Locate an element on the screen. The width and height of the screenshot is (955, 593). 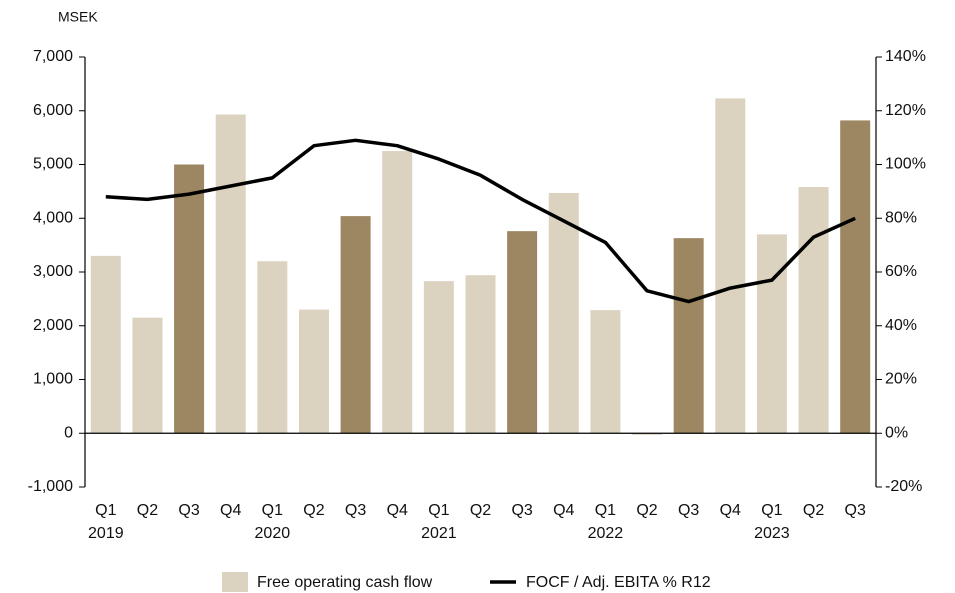
y-tick-label: 0 is located at coordinates (68, 432).